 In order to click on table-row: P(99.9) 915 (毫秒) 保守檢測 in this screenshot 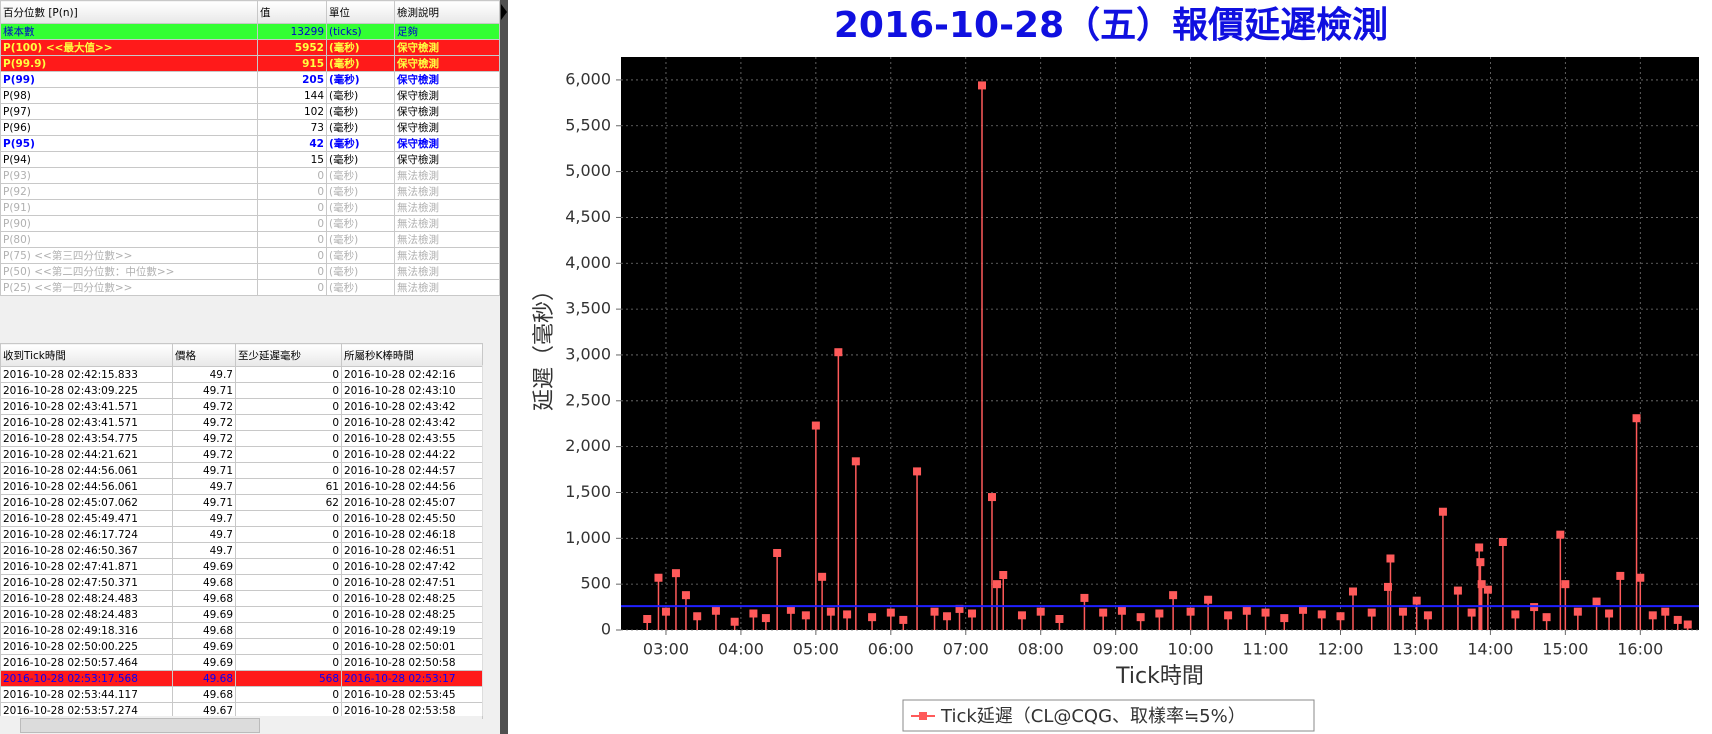, I will do `click(250, 63)`.